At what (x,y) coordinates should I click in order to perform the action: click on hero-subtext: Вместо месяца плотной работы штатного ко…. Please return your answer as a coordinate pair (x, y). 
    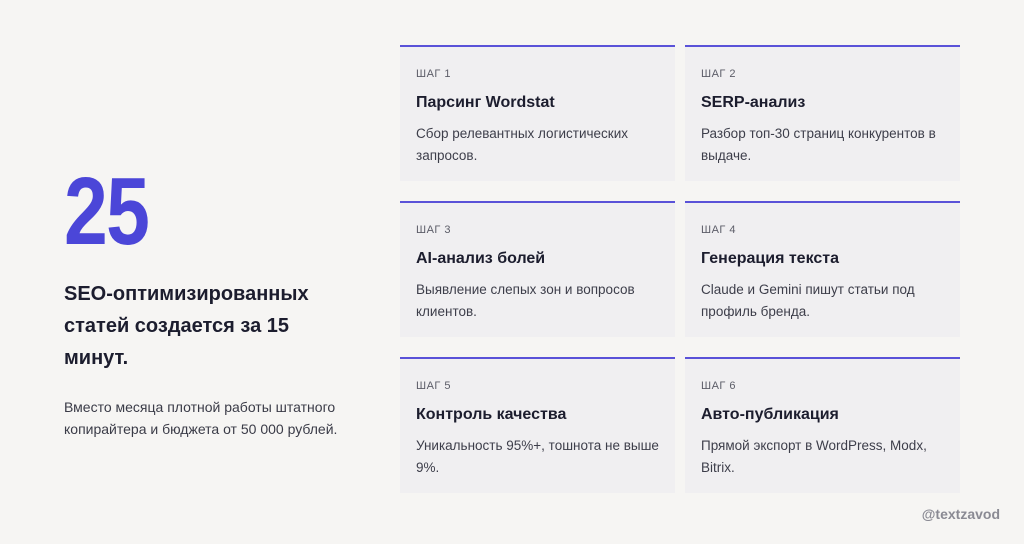
    Looking at the image, I should click on (201, 418).